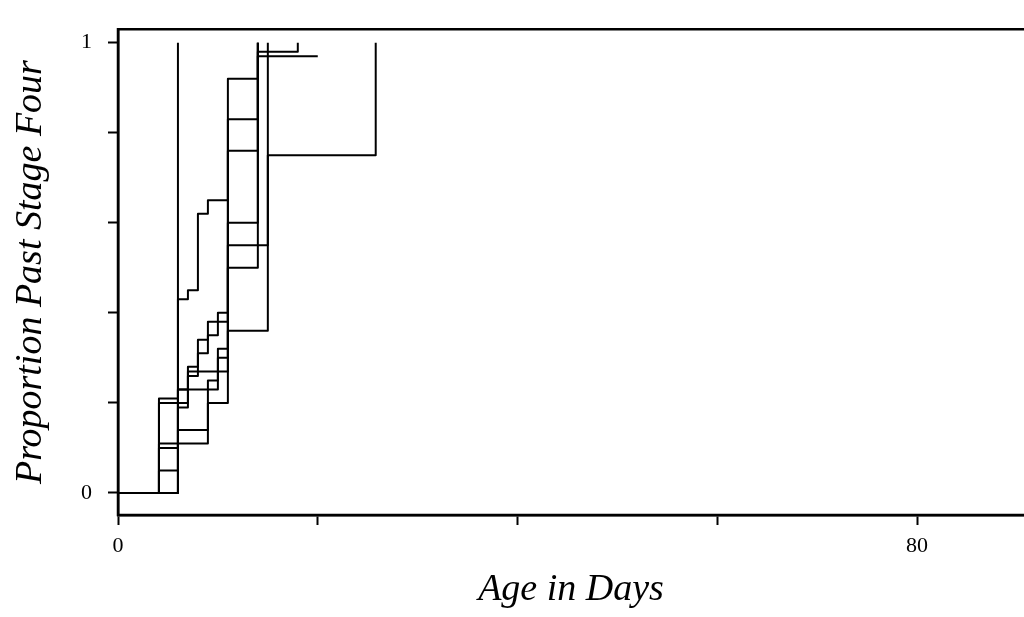  I want to click on x-tick-label: 80, so click(917, 544).